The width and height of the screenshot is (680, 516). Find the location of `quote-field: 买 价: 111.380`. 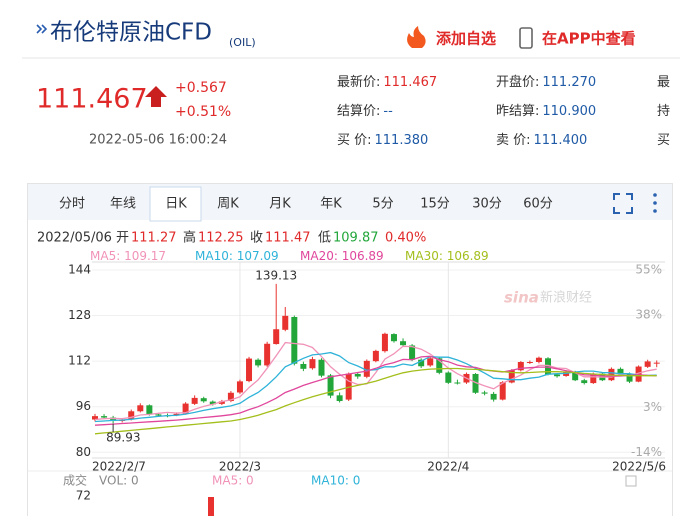

quote-field: 买 价: 111.380 is located at coordinates (382, 140).